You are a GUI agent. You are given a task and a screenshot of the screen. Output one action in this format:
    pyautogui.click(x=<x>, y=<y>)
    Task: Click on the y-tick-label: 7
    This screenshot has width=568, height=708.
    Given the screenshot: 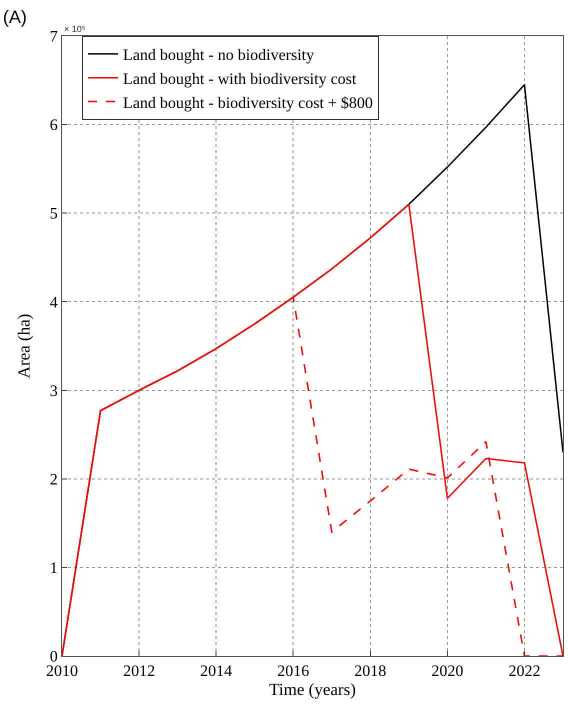 What is the action you would take?
    pyautogui.click(x=54, y=37)
    